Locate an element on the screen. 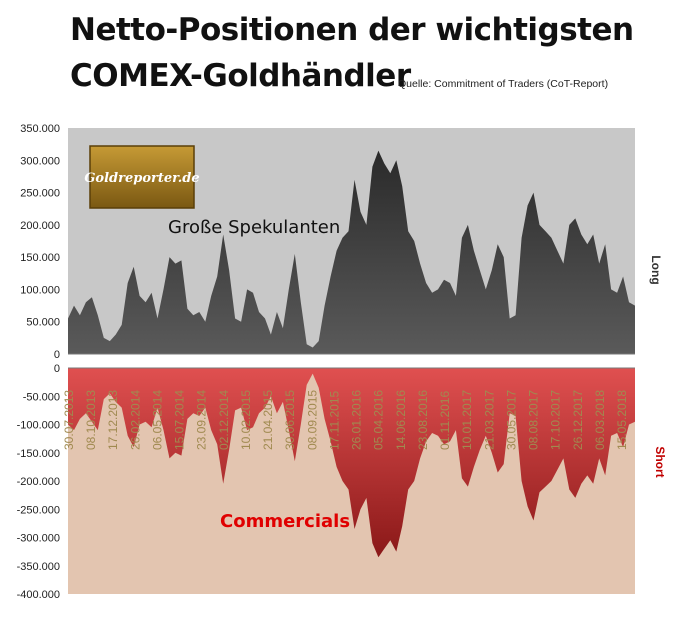 The image size is (678, 623). x-tick-label: 23.08.2016 is located at coordinates (423, 420).